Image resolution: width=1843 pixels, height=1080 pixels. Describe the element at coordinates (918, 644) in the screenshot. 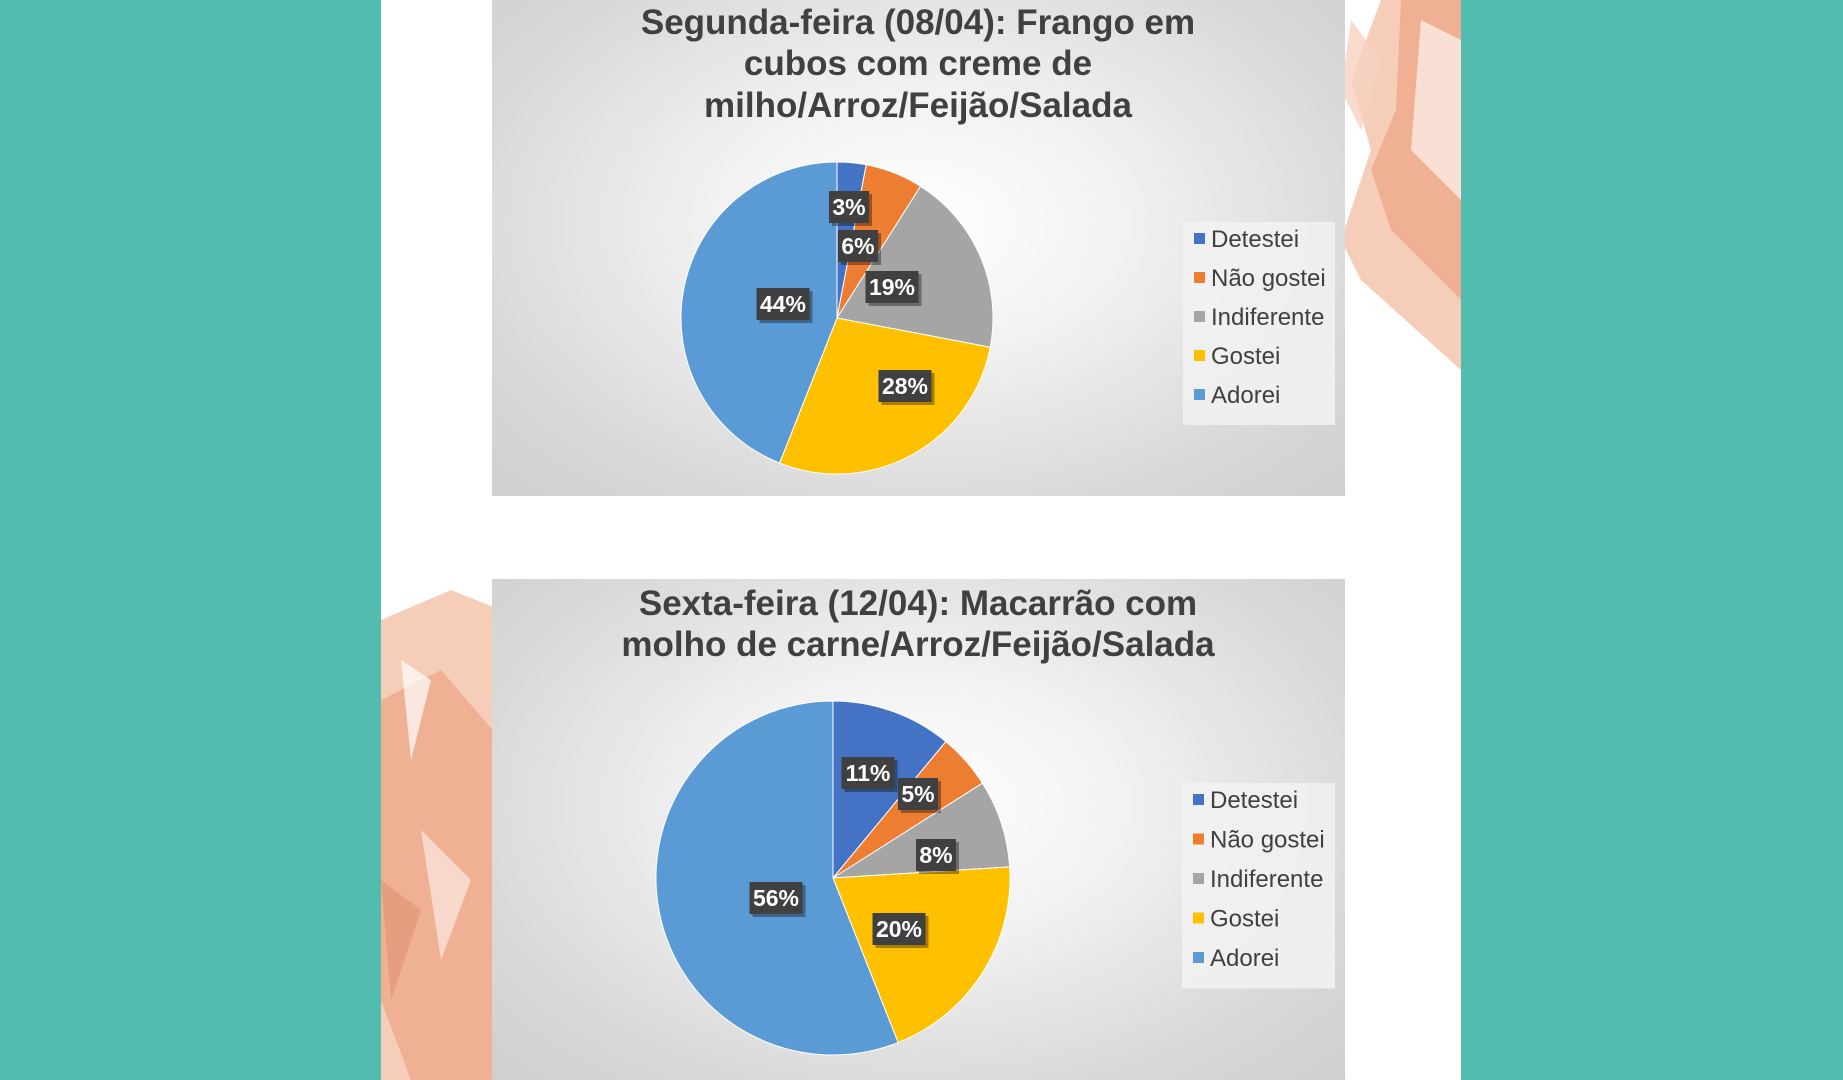

I see `chart-title-line: molho de carne/Arroz/Feijão/Salada` at that location.